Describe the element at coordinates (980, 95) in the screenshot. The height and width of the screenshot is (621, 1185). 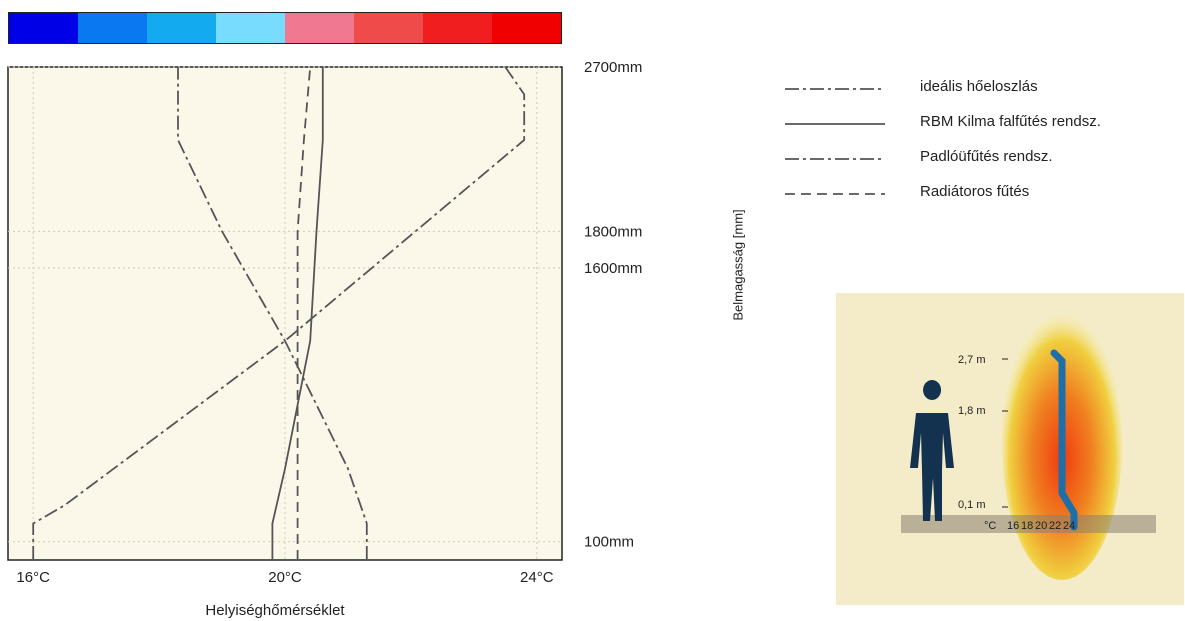
I see `legend-item-0: ideális hőeloszlás` at that location.